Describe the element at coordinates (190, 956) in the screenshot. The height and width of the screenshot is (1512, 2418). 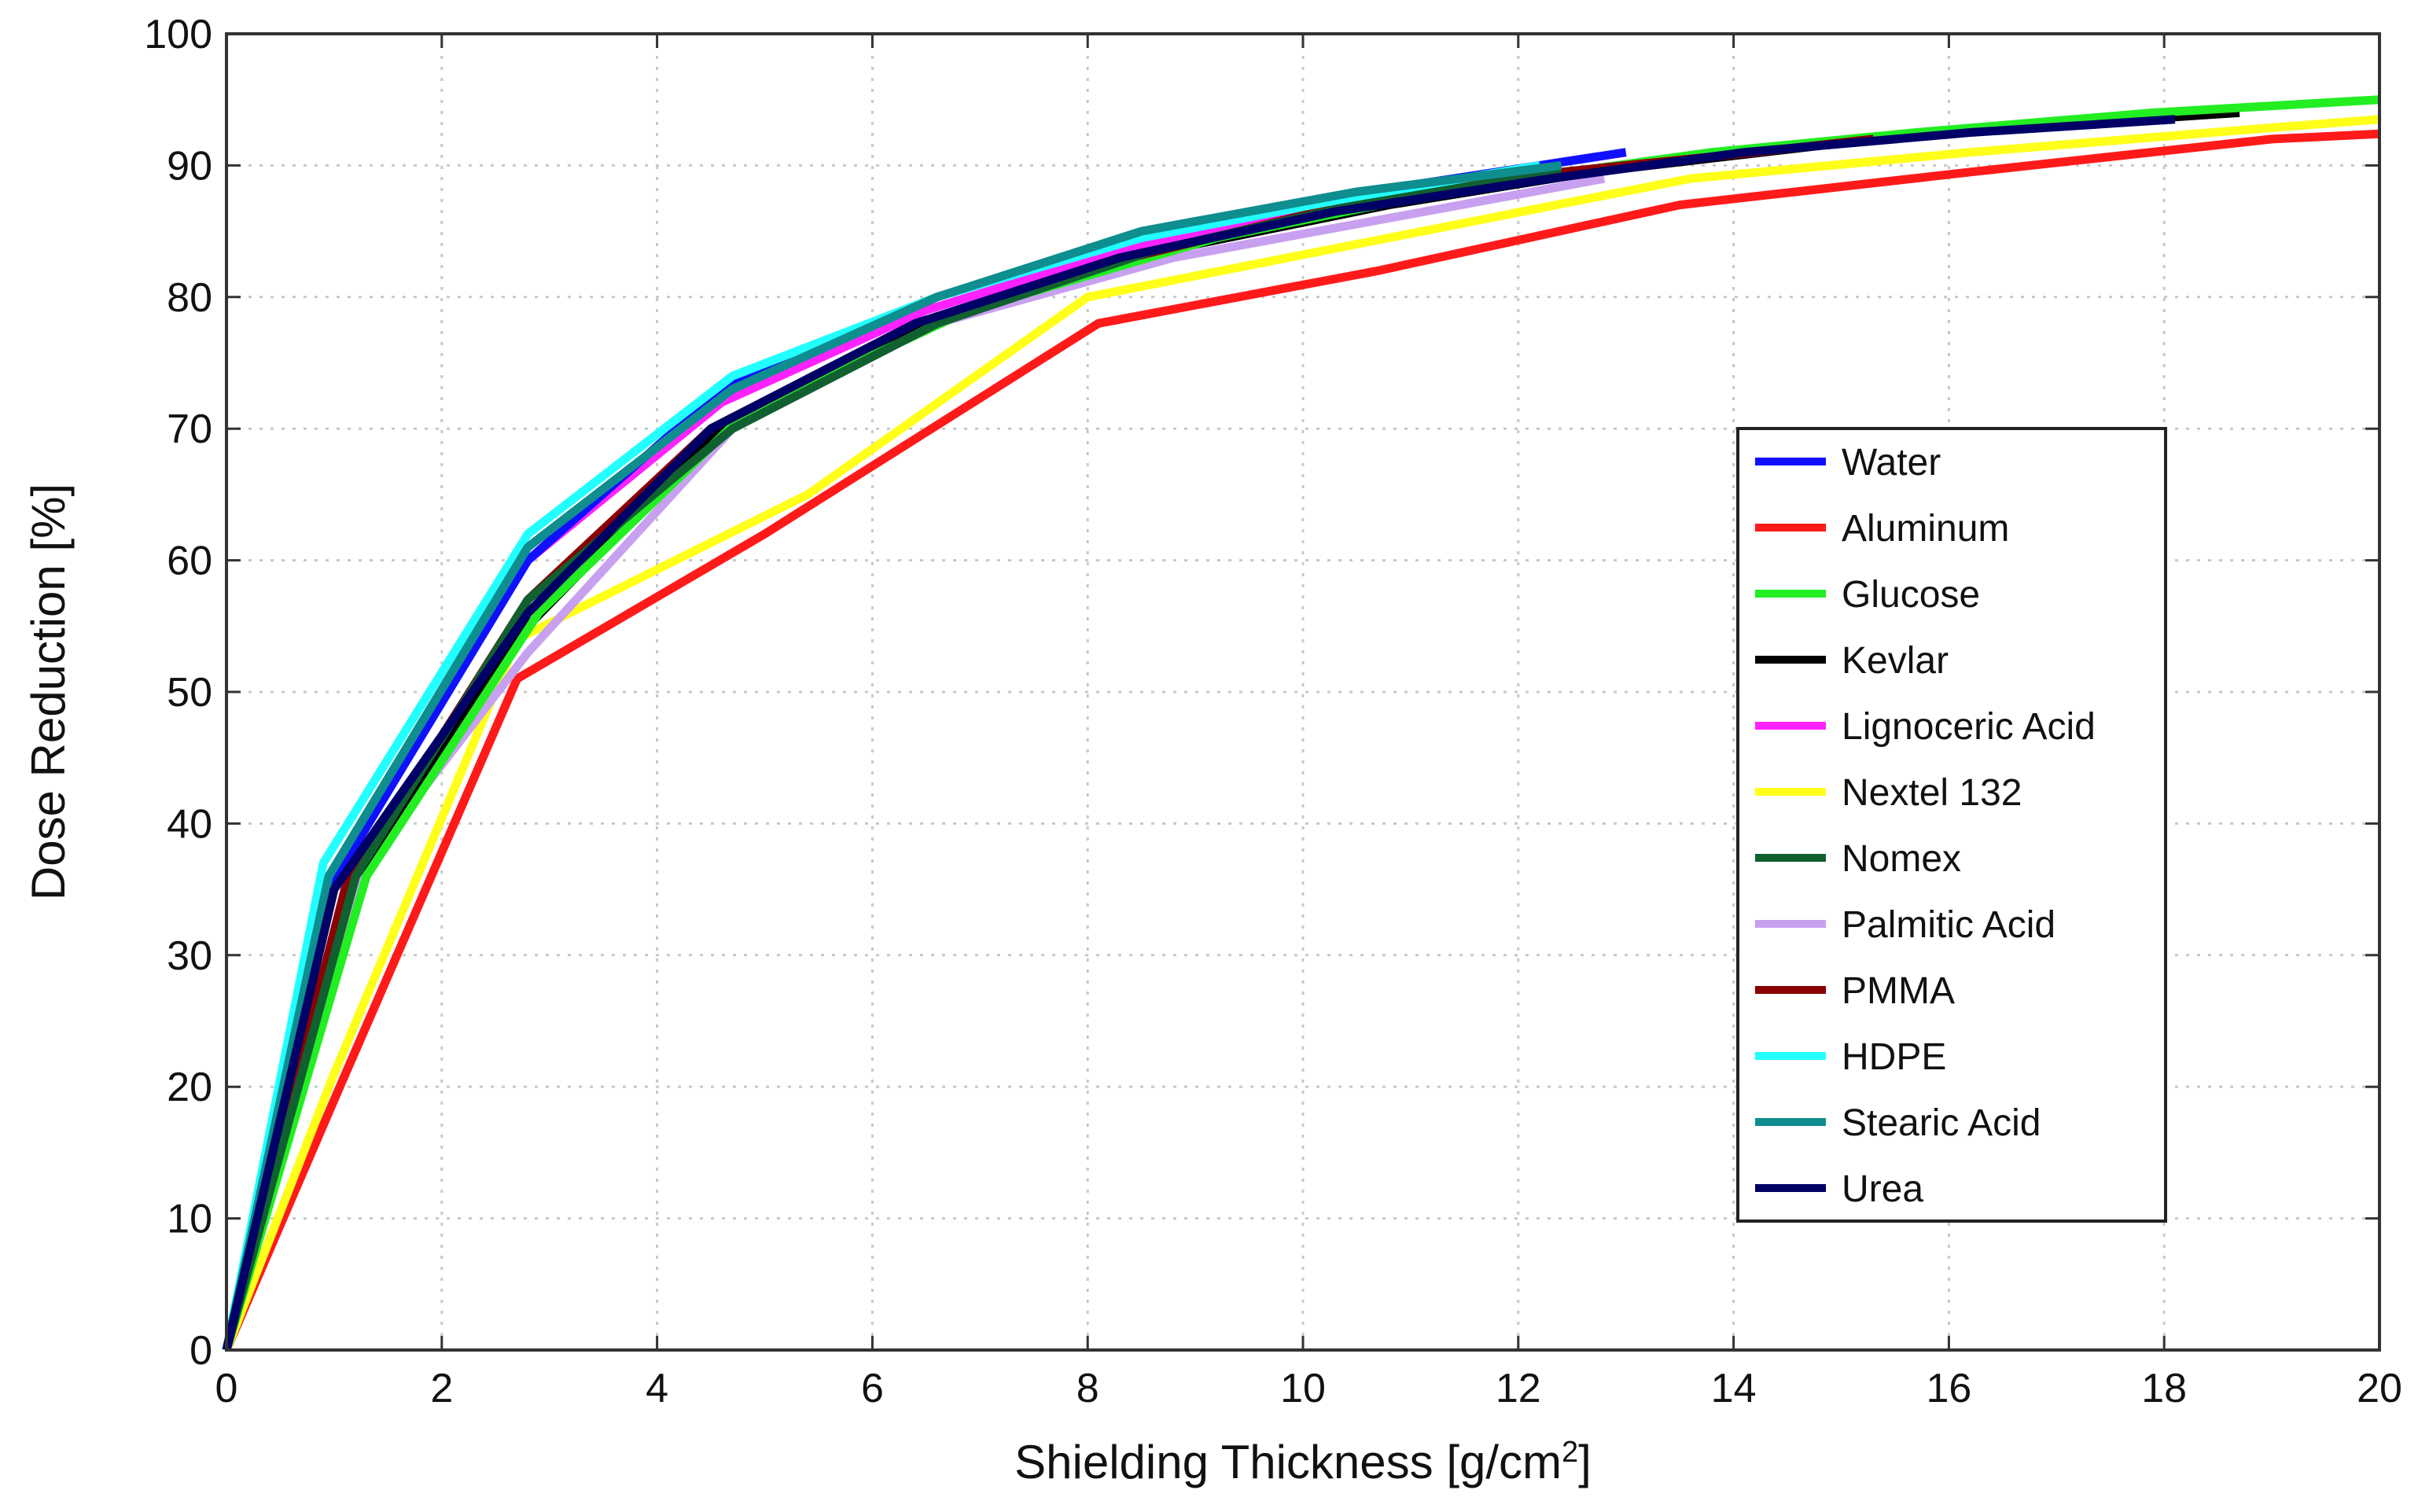
I see `y-tick-label: 30` at that location.